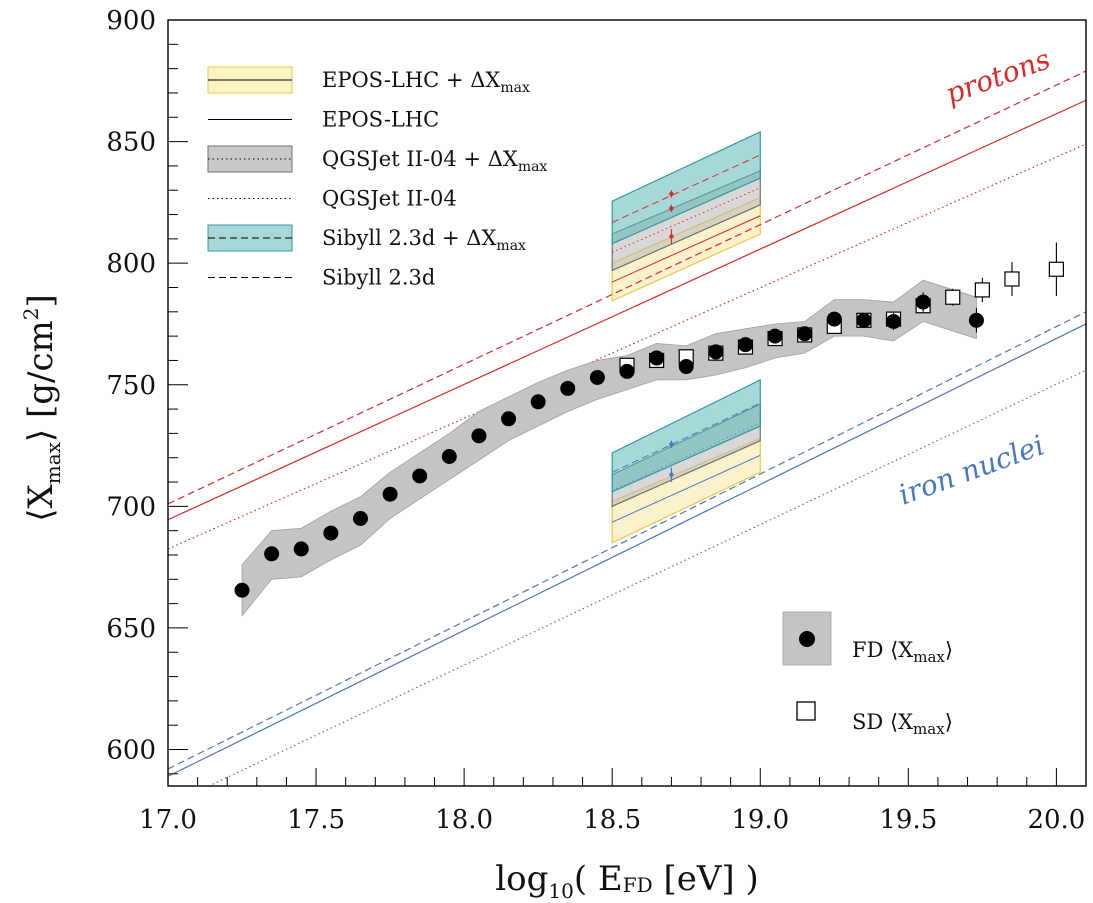 The image size is (1093, 903). I want to click on delta-xmax-boxes, so click(686, 337).